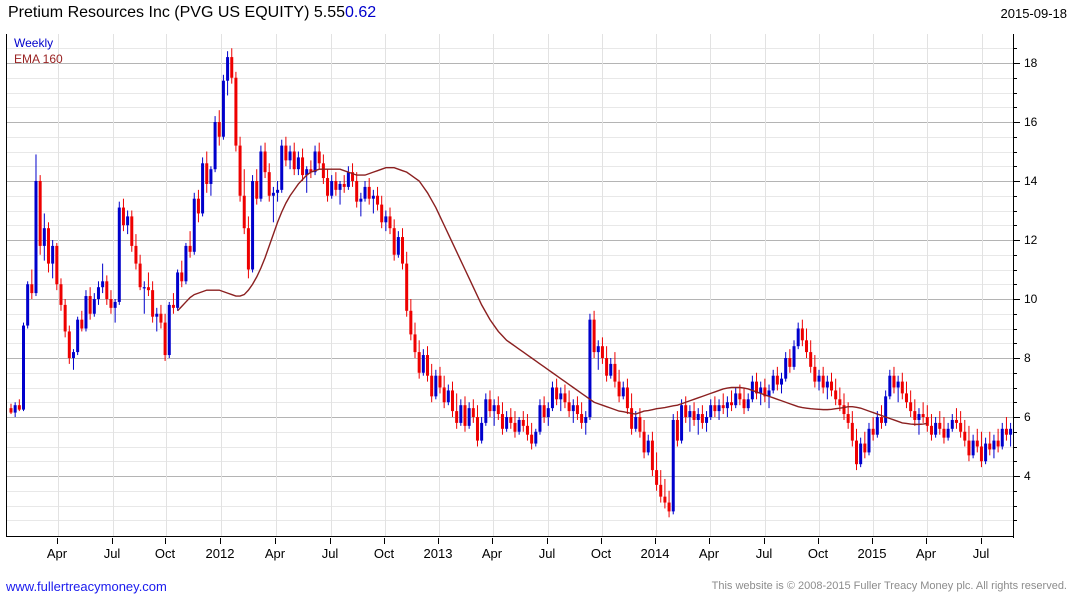  What do you see at coordinates (1027, 476) in the screenshot?
I see `y-axis-label: 4` at bounding box center [1027, 476].